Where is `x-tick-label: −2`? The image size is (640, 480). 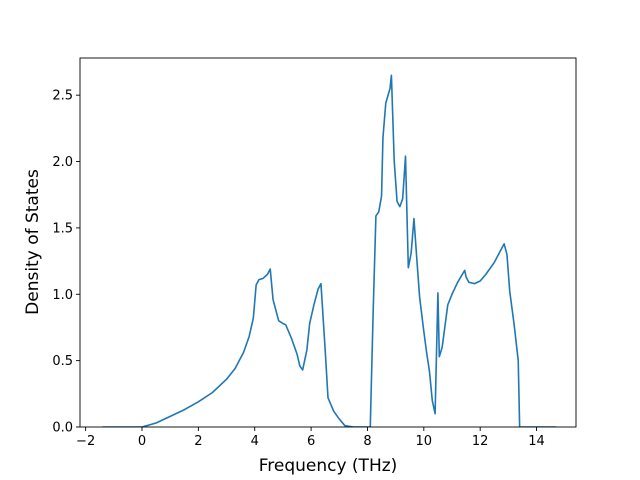
x-tick-label: −2 is located at coordinates (85, 441).